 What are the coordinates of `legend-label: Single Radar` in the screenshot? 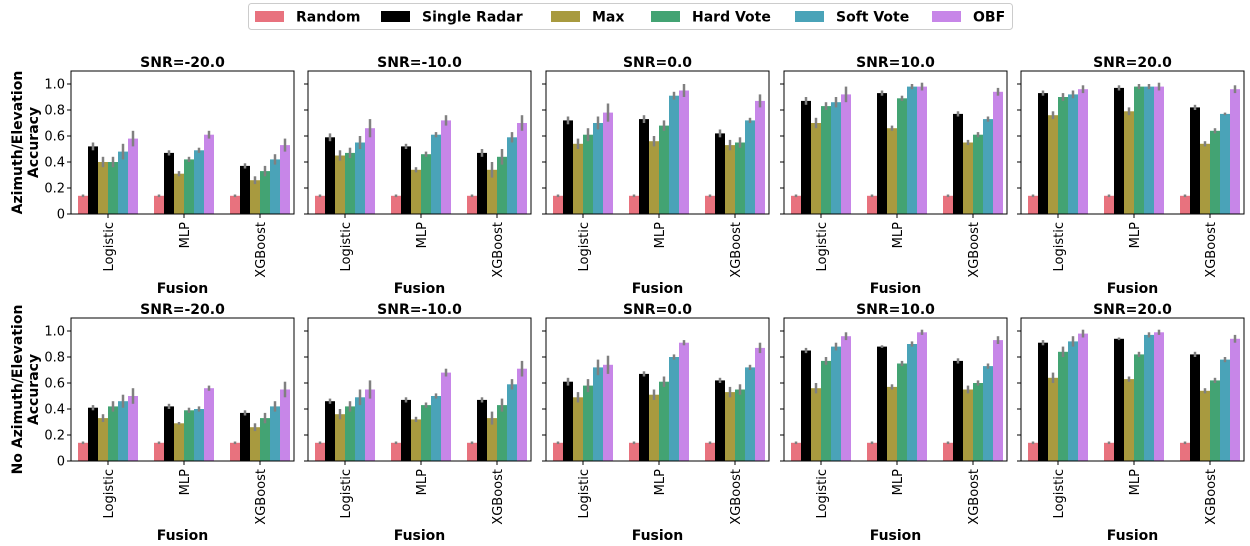 It's located at (472, 18).